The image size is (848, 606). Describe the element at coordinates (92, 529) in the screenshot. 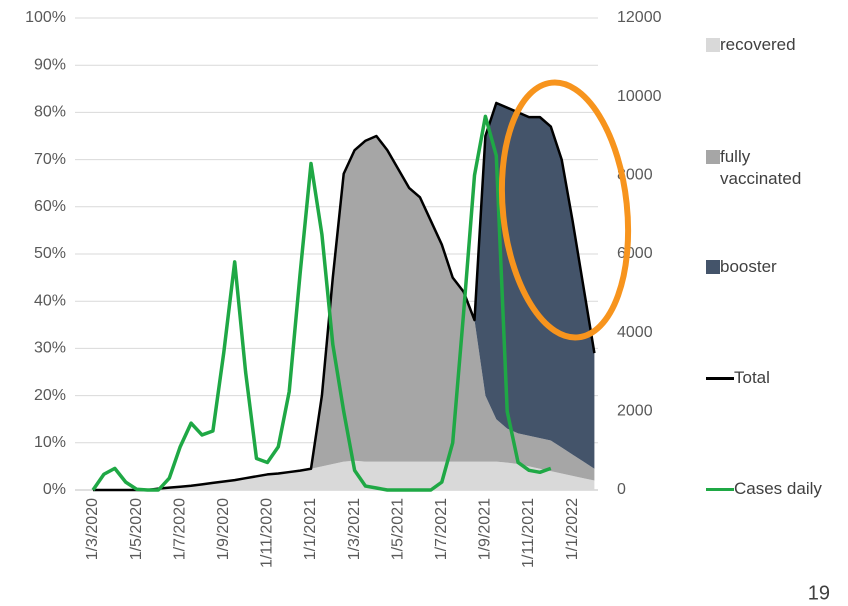

I see `x-tick-label: 1/3/2020` at that location.